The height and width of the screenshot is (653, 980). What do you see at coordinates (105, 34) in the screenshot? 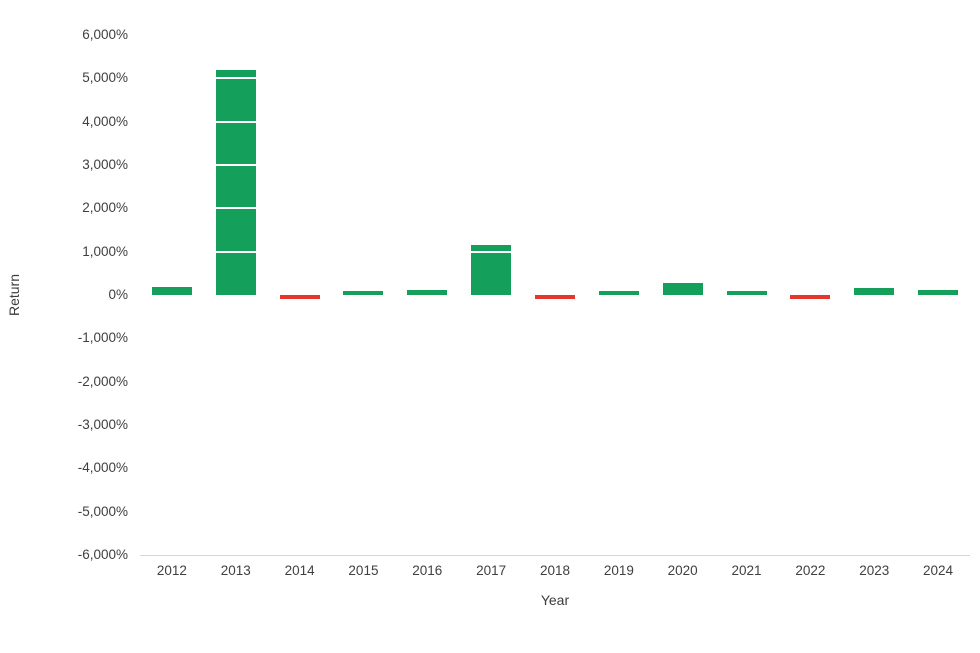
I see `y-tick-label: 6,000%` at bounding box center [105, 34].